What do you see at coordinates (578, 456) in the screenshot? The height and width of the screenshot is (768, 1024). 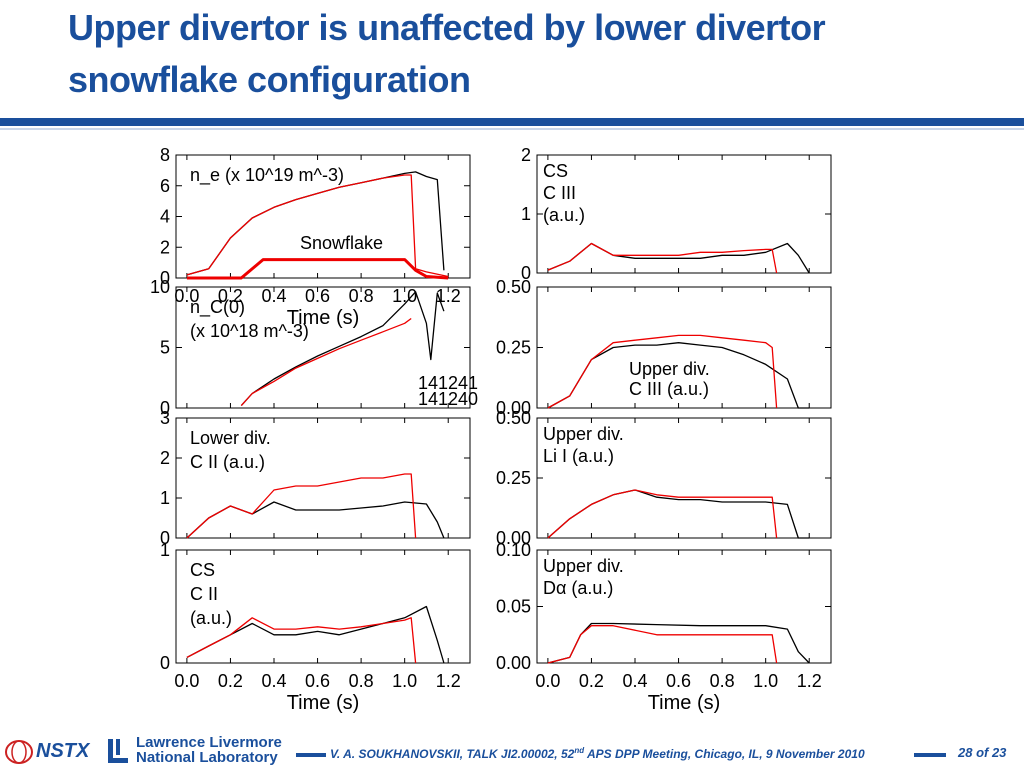 I see `panel-label-upper-LiI-1: Li I (a.u.)` at bounding box center [578, 456].